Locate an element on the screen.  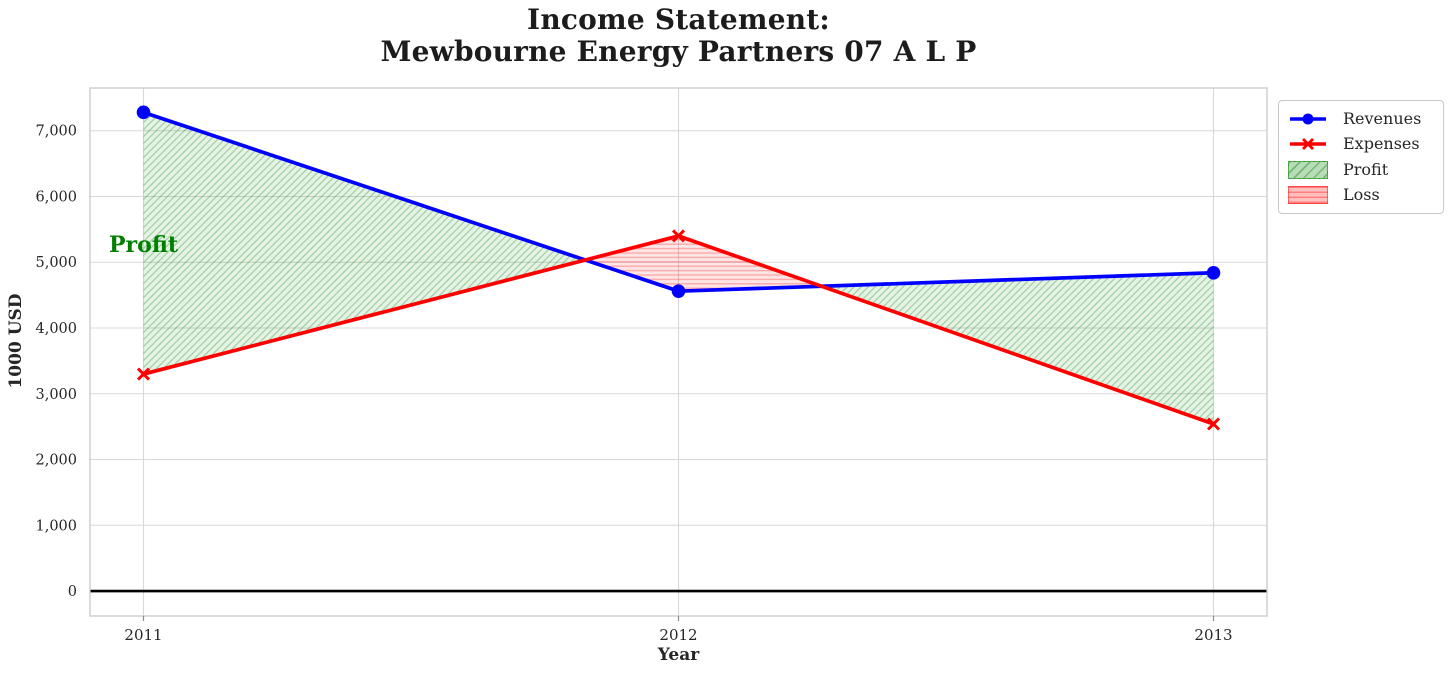
y-tick-label: 7,000 is located at coordinates (56, 132).